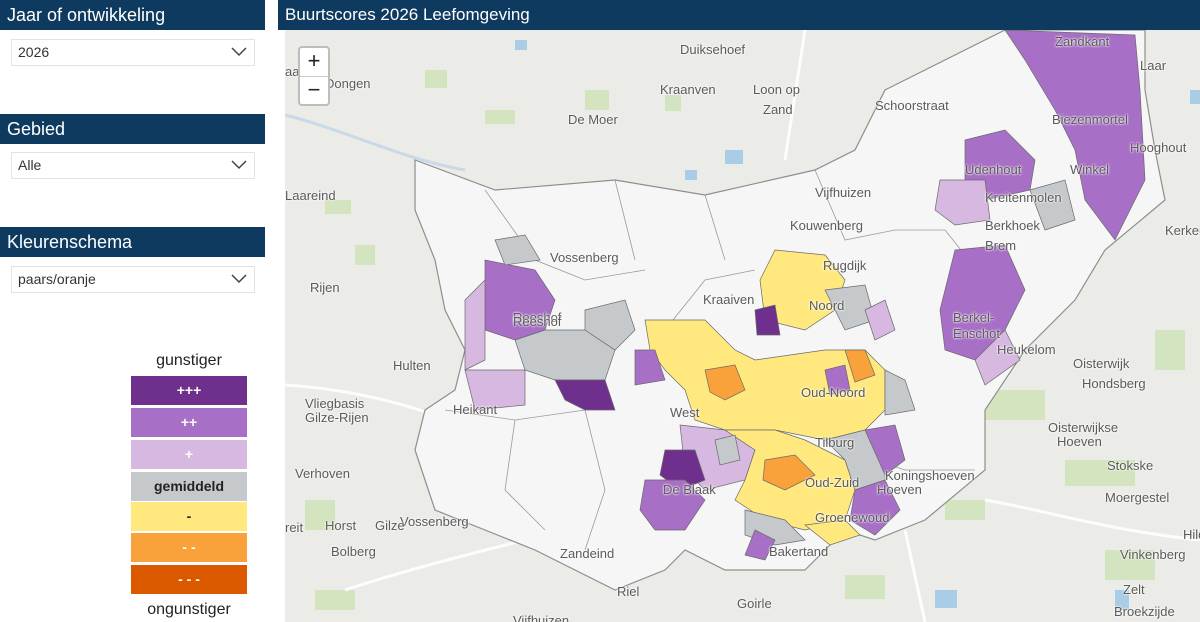 This screenshot has width=1200, height=622. I want to click on zoom-control: + −, so click(314, 76).